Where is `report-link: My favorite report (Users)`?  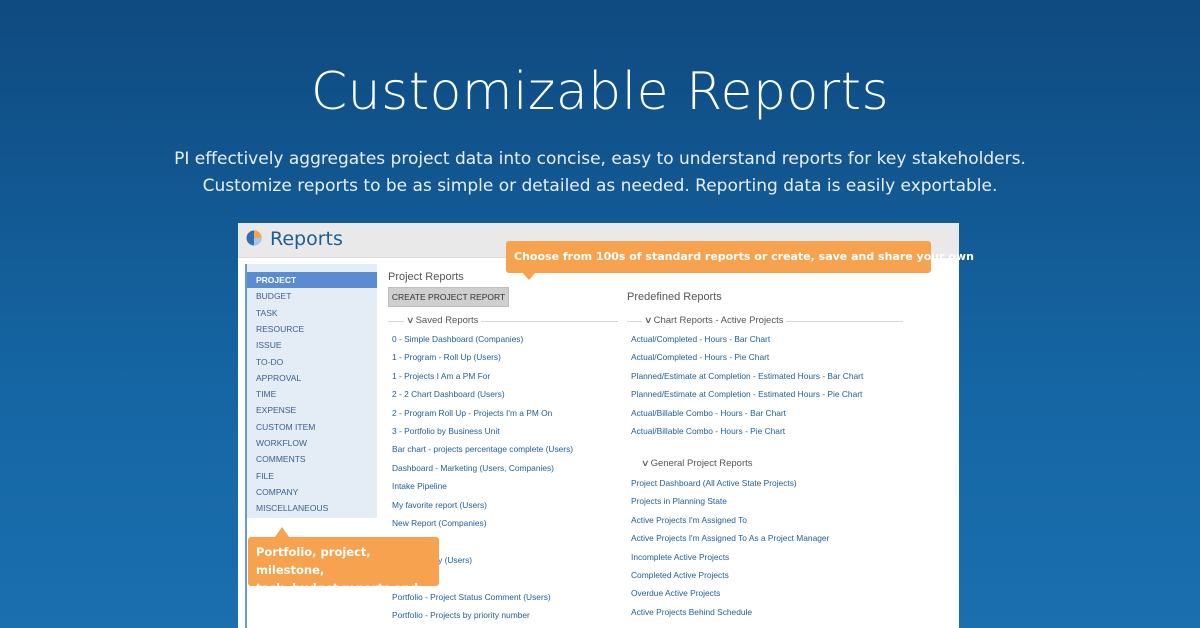 report-link: My favorite report (Users) is located at coordinates (439, 504).